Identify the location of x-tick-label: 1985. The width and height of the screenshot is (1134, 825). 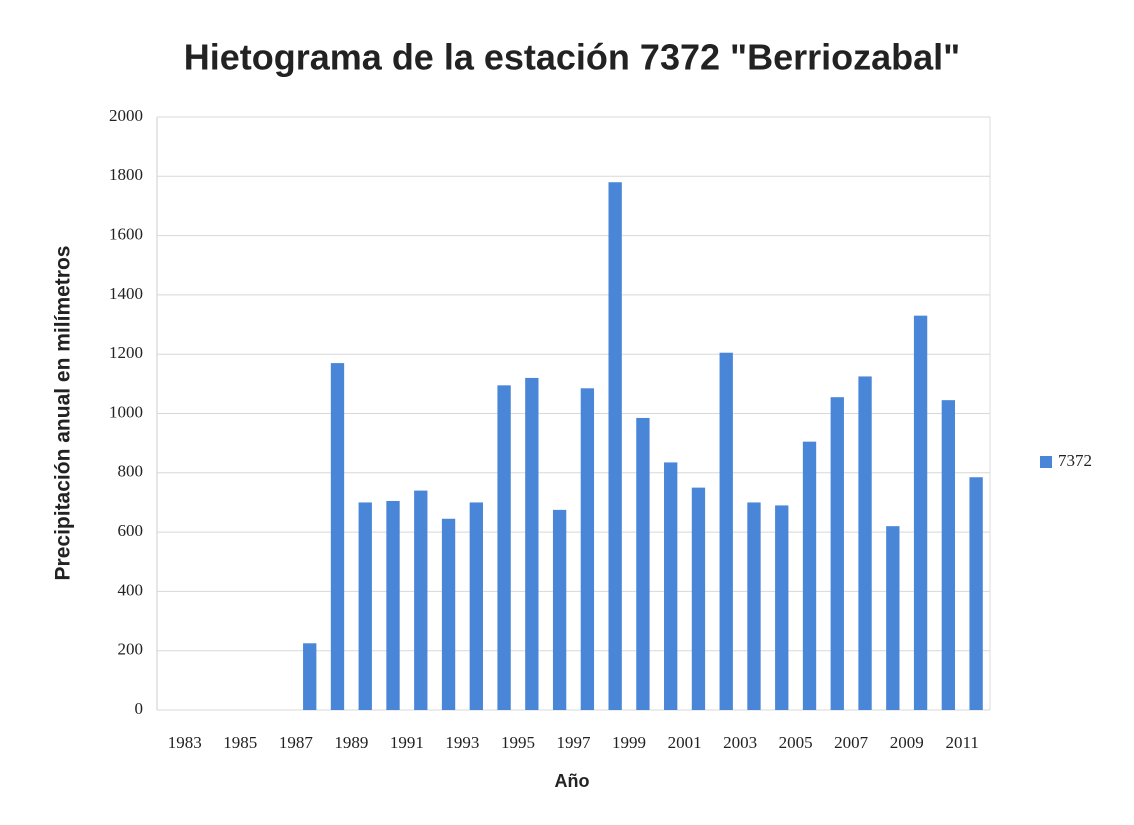
(240, 742).